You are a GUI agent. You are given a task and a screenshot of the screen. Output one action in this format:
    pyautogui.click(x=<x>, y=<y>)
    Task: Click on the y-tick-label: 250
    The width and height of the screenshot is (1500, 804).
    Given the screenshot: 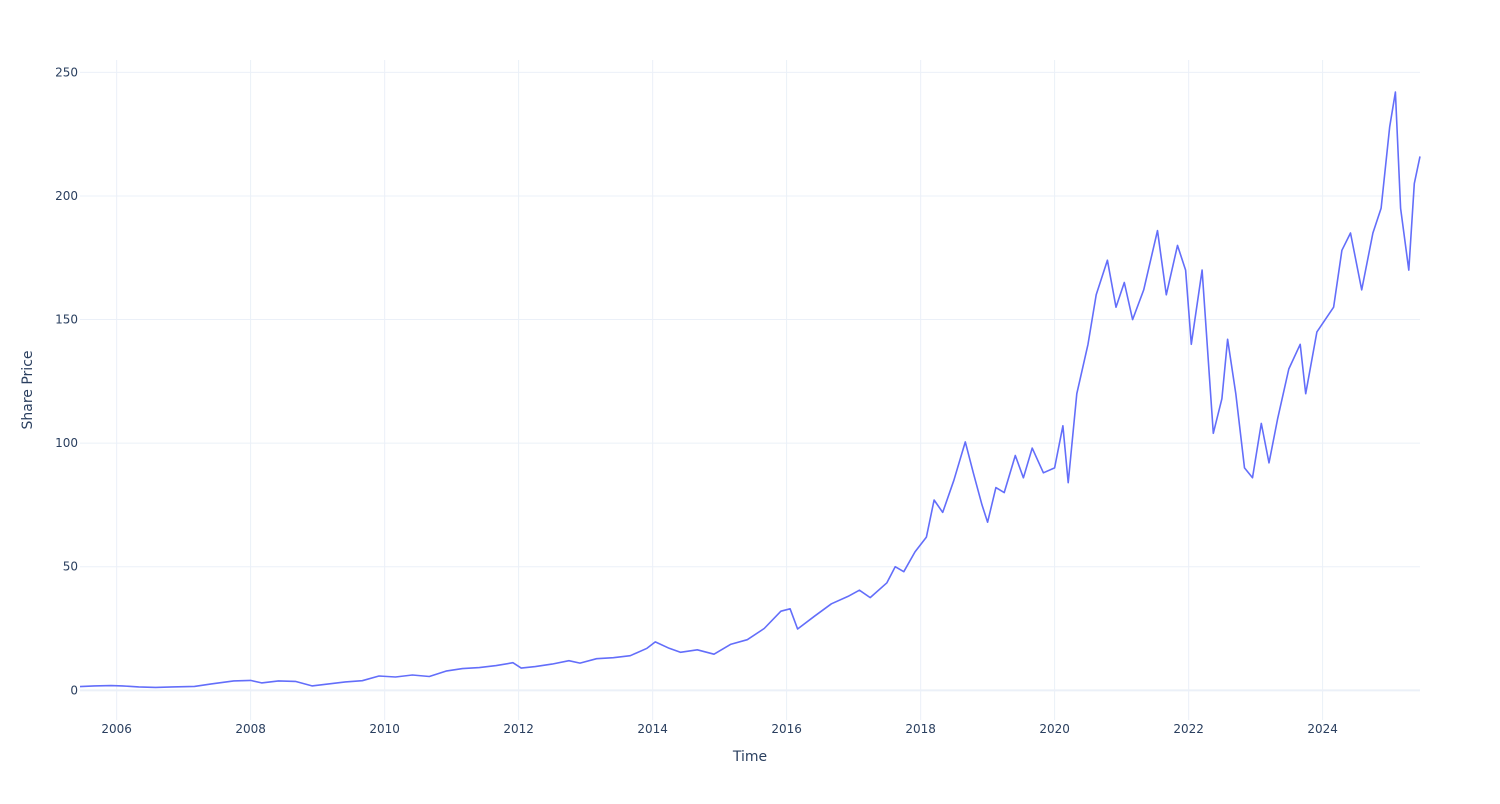 What is the action you would take?
    pyautogui.click(x=66, y=72)
    